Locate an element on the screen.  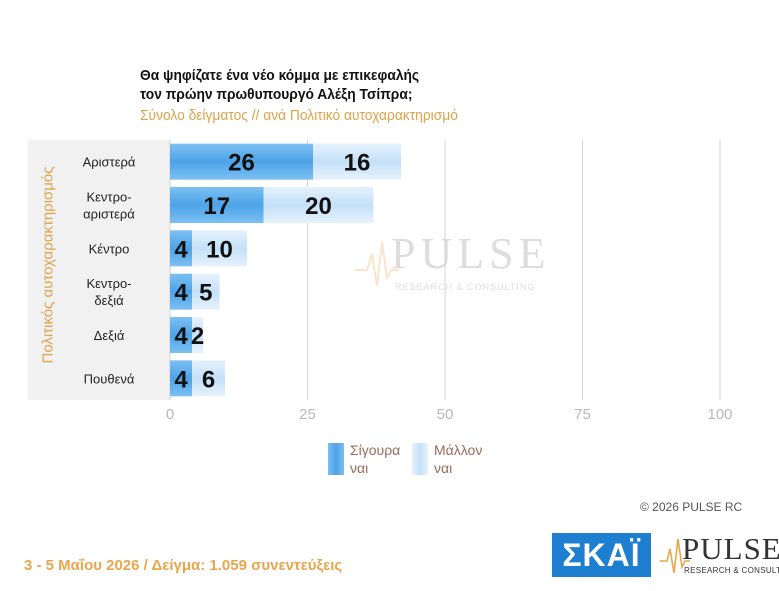
x-tick-label-75: 75 is located at coordinates (582, 414).